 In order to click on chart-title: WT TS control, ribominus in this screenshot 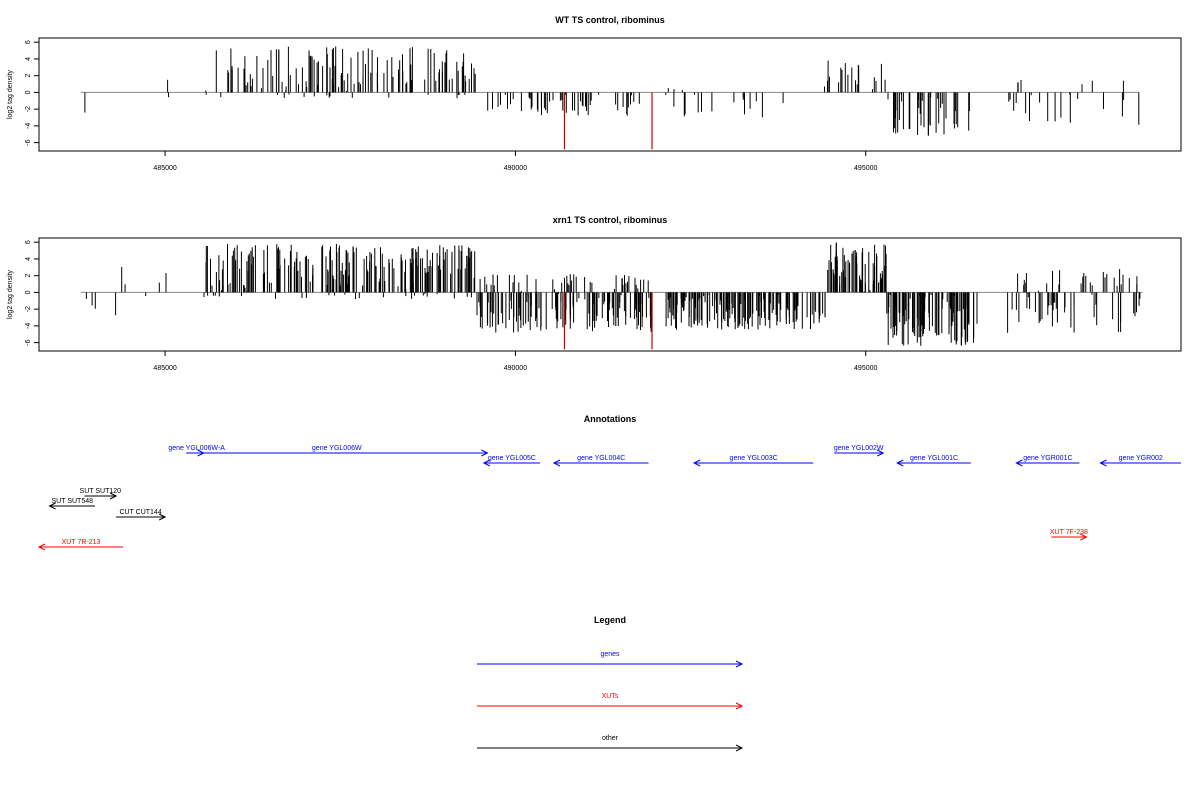, I will do `click(610, 20)`.